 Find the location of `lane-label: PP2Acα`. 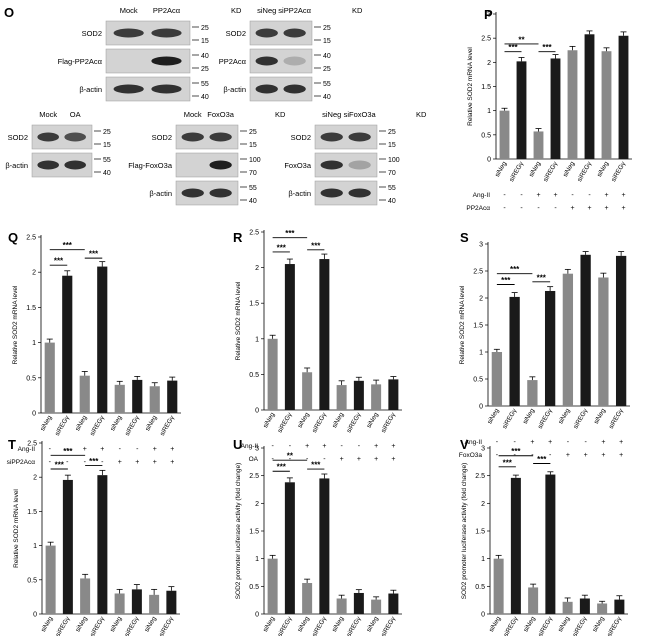

lane-label: PP2Acα is located at coordinates (167, 10).